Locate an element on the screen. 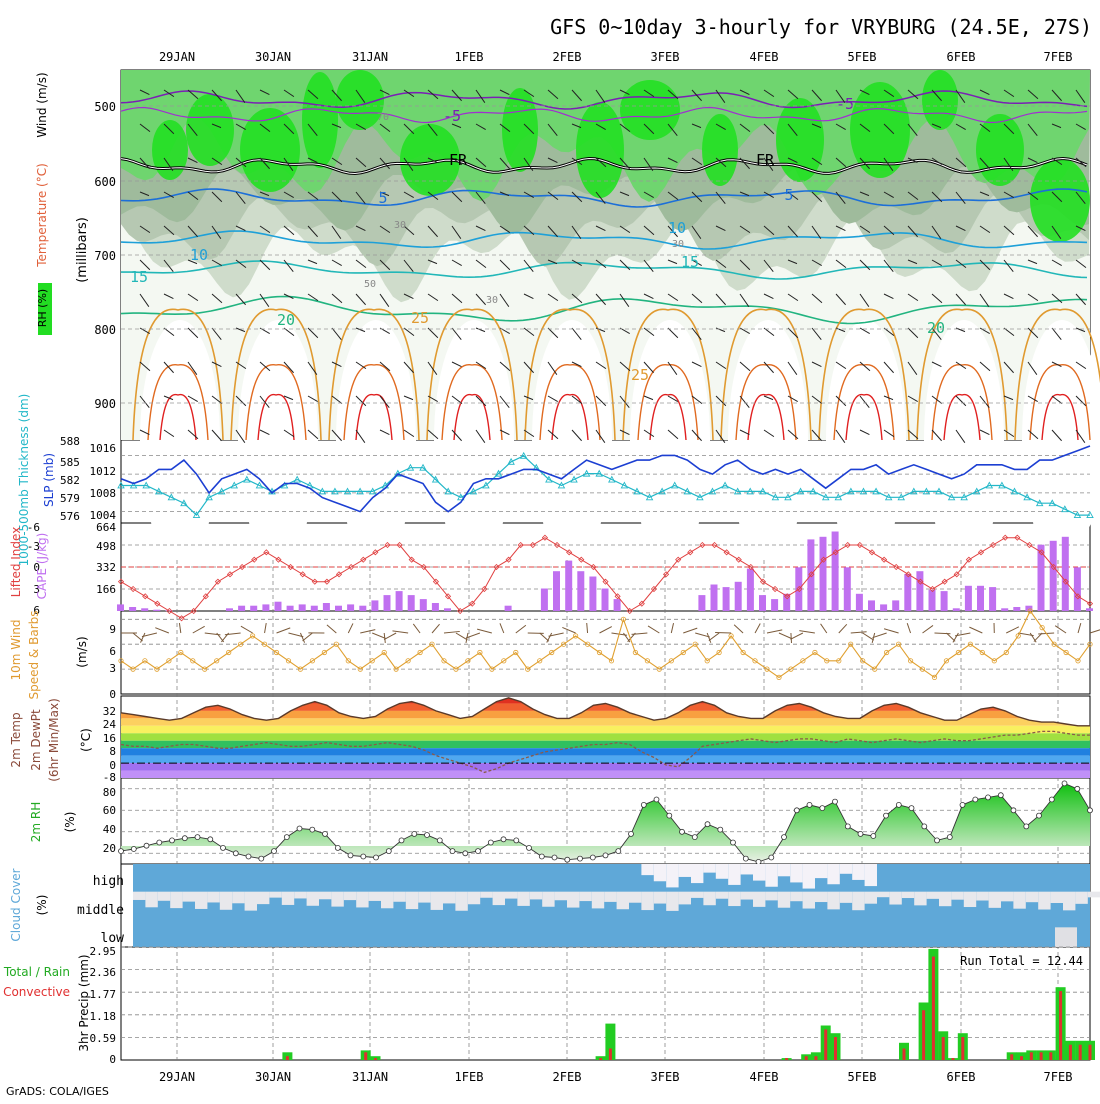 This screenshot has height=1104, width=1100. date-label-top: 7FEB is located at coordinates (1058, 57).